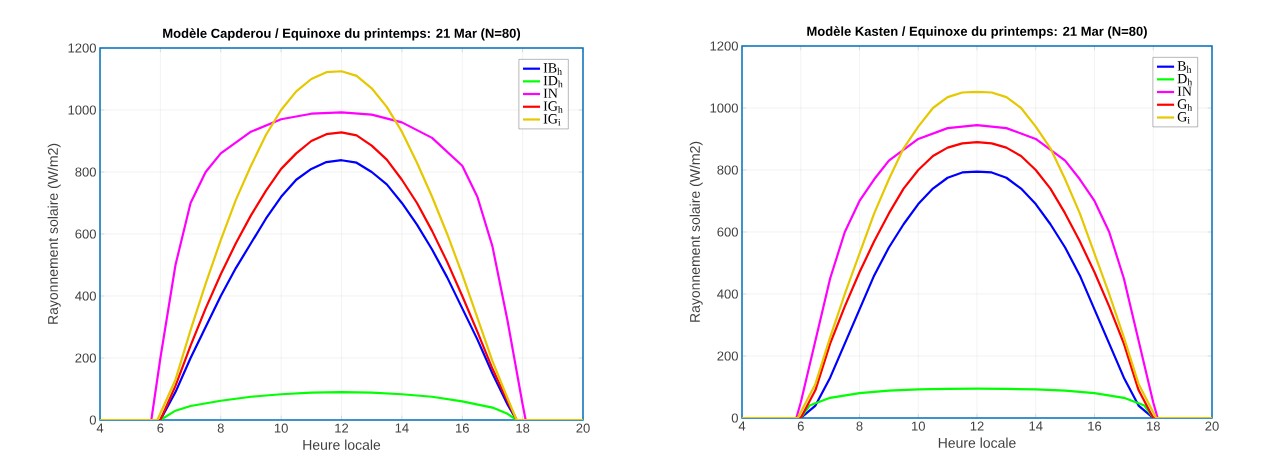 The height and width of the screenshot is (473, 1266). Describe the element at coordinates (1183, 118) in the screenshot. I see `legend-label: G$_{i}$` at that location.